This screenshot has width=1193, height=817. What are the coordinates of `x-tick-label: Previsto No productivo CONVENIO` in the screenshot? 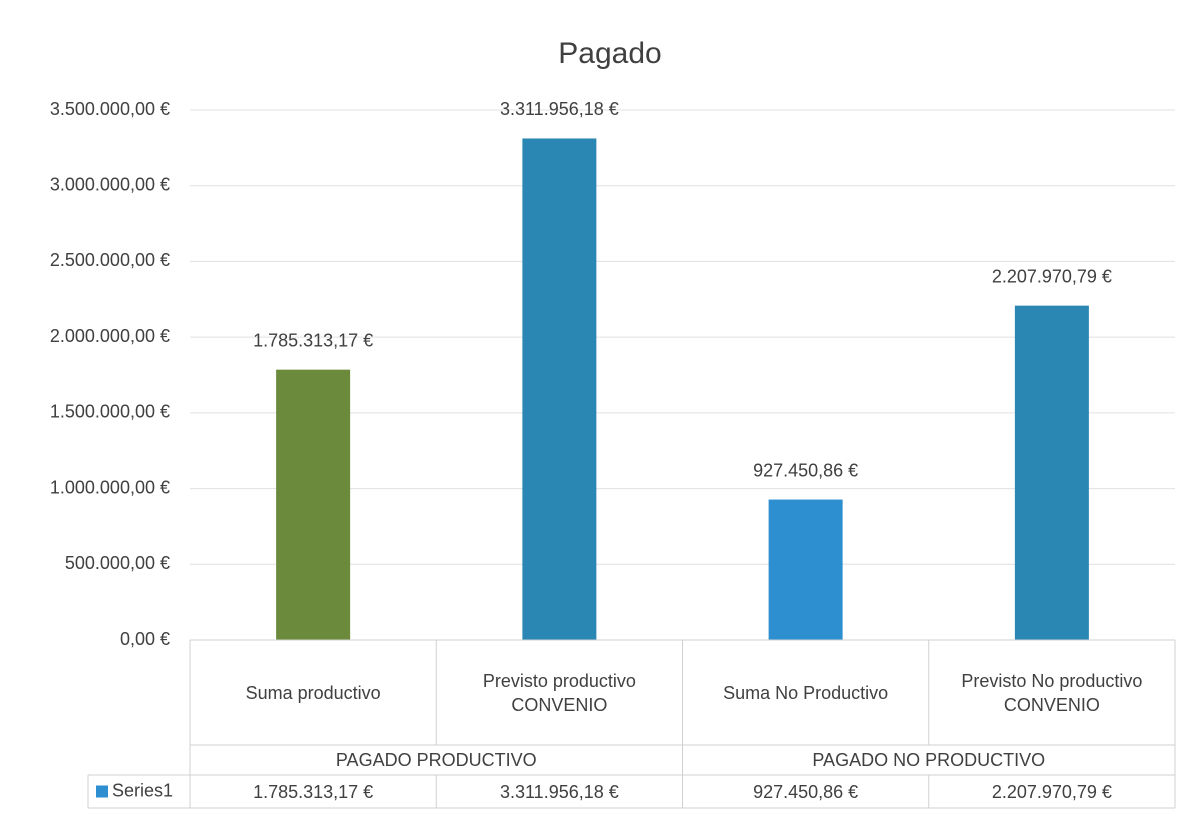 It's located at (1052, 692).